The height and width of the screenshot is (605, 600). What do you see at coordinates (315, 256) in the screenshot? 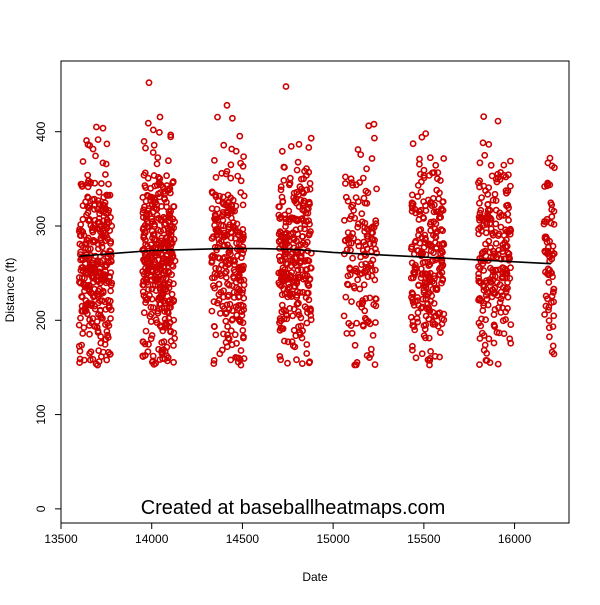
I see `trend-line` at bounding box center [315, 256].